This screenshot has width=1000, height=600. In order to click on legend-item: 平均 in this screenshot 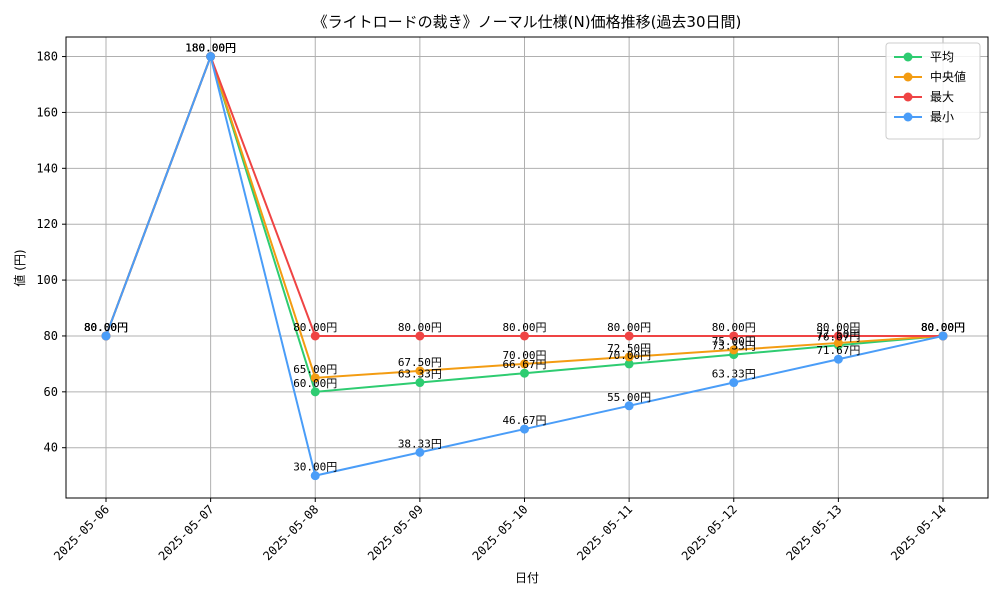, I will do `click(924, 57)`.